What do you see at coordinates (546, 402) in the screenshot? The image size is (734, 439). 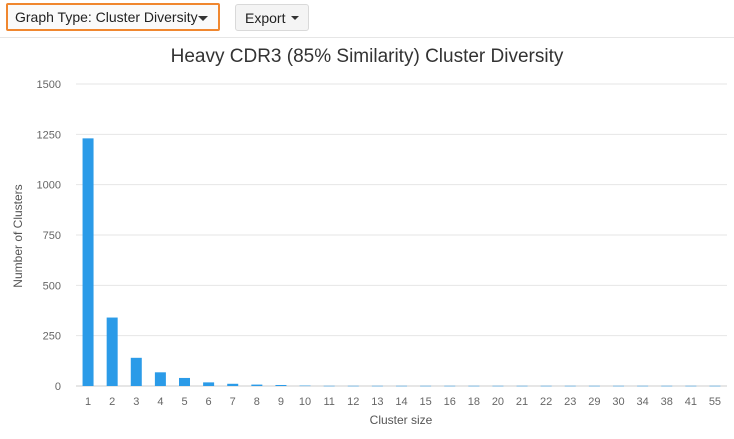 I see `x-tick-label: 22` at bounding box center [546, 402].